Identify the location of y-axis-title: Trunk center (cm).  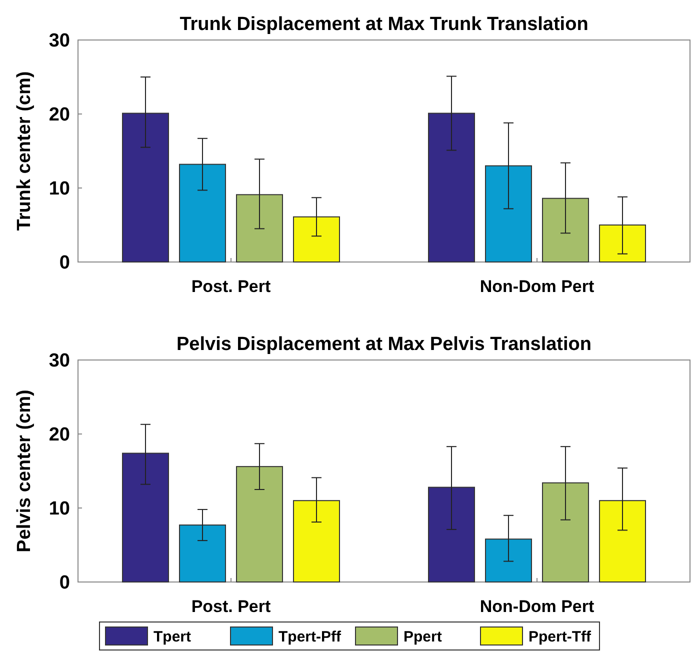
(24, 151).